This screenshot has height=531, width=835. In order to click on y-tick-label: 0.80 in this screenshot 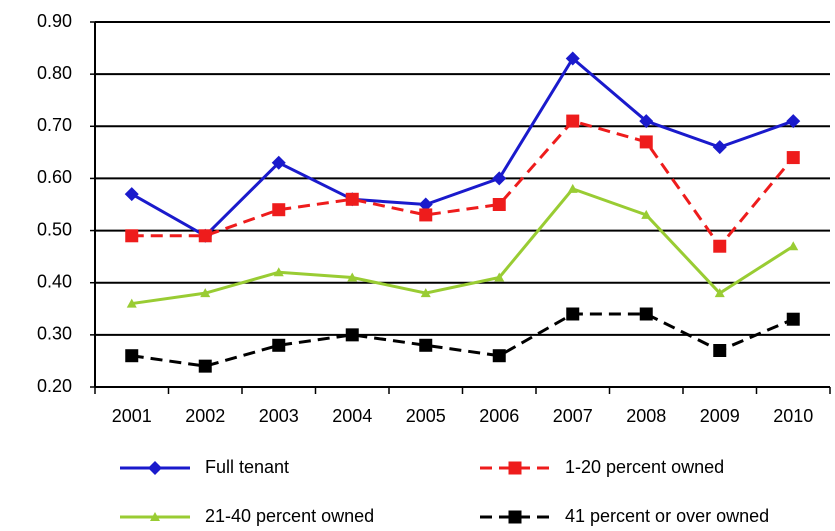, I will do `click(54, 73)`.